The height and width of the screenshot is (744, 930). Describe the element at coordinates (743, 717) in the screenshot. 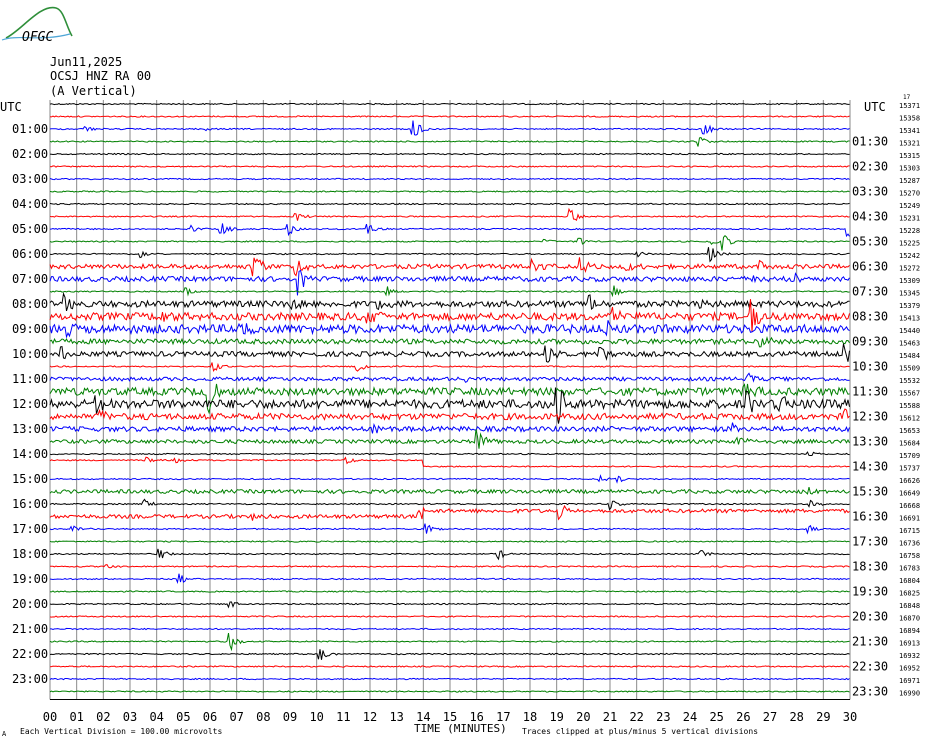

I see `x-tick-label: 26` at that location.